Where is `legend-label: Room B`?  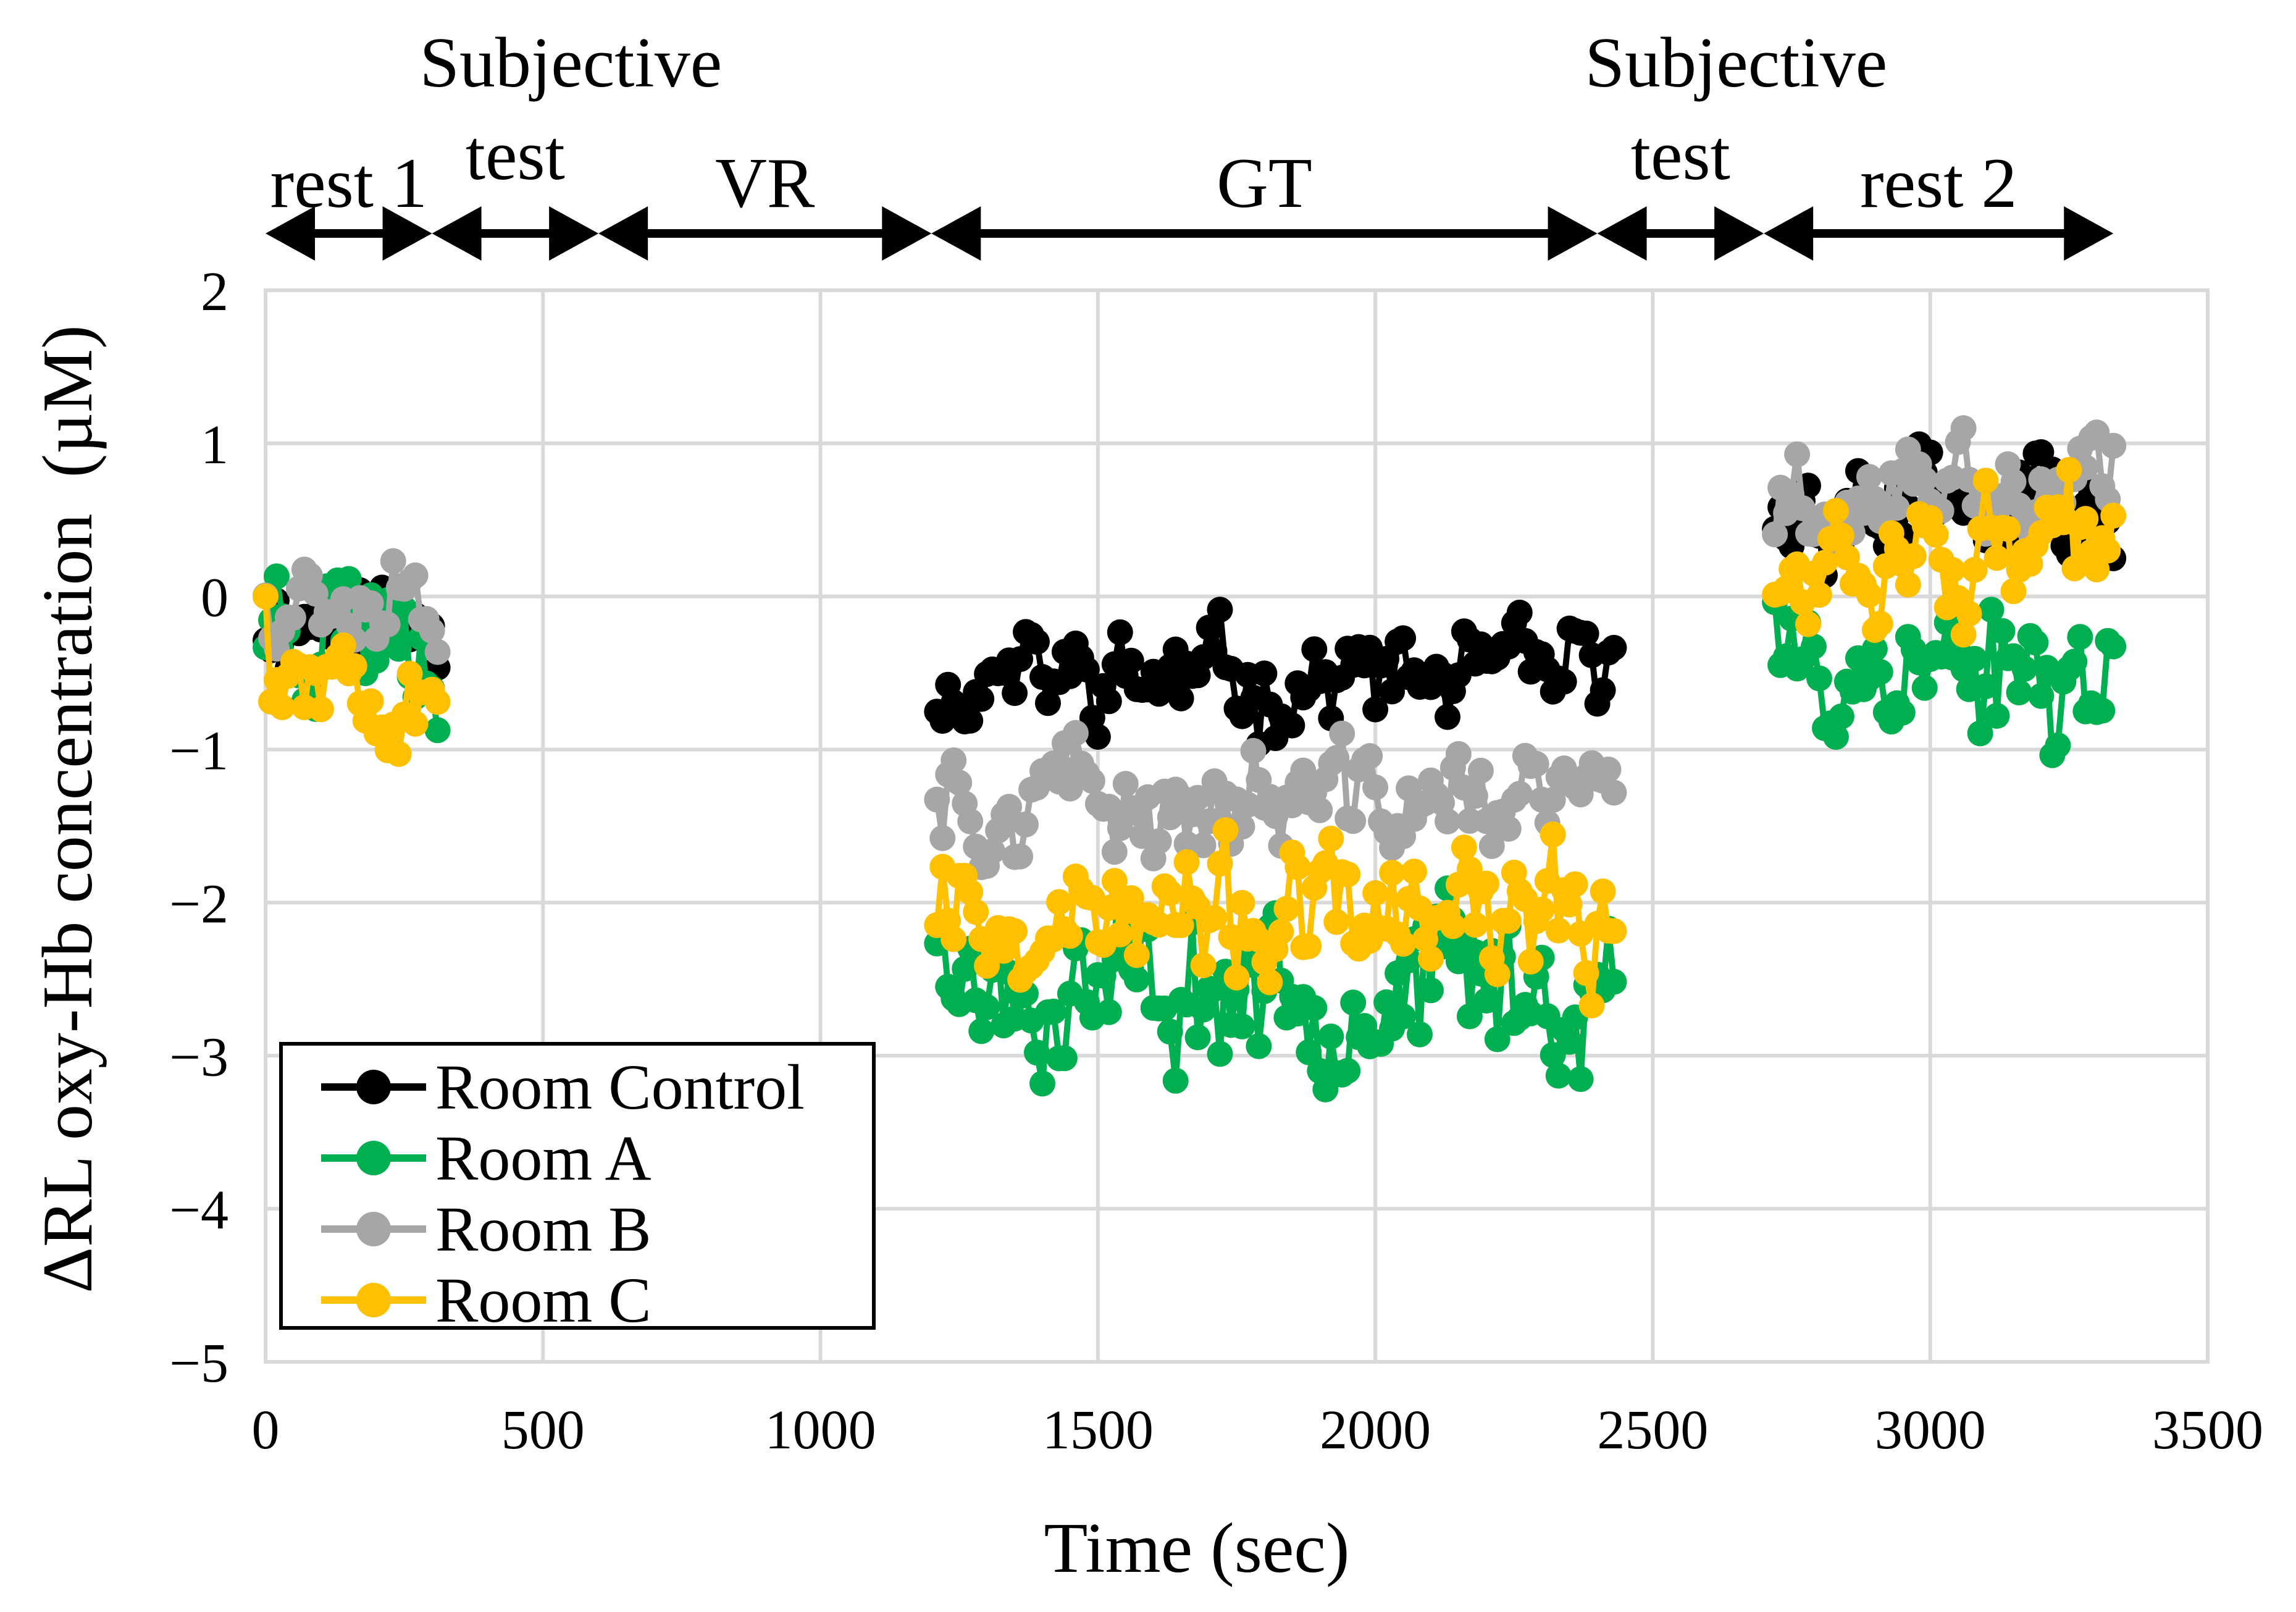
legend-label: Room B is located at coordinates (544, 1229).